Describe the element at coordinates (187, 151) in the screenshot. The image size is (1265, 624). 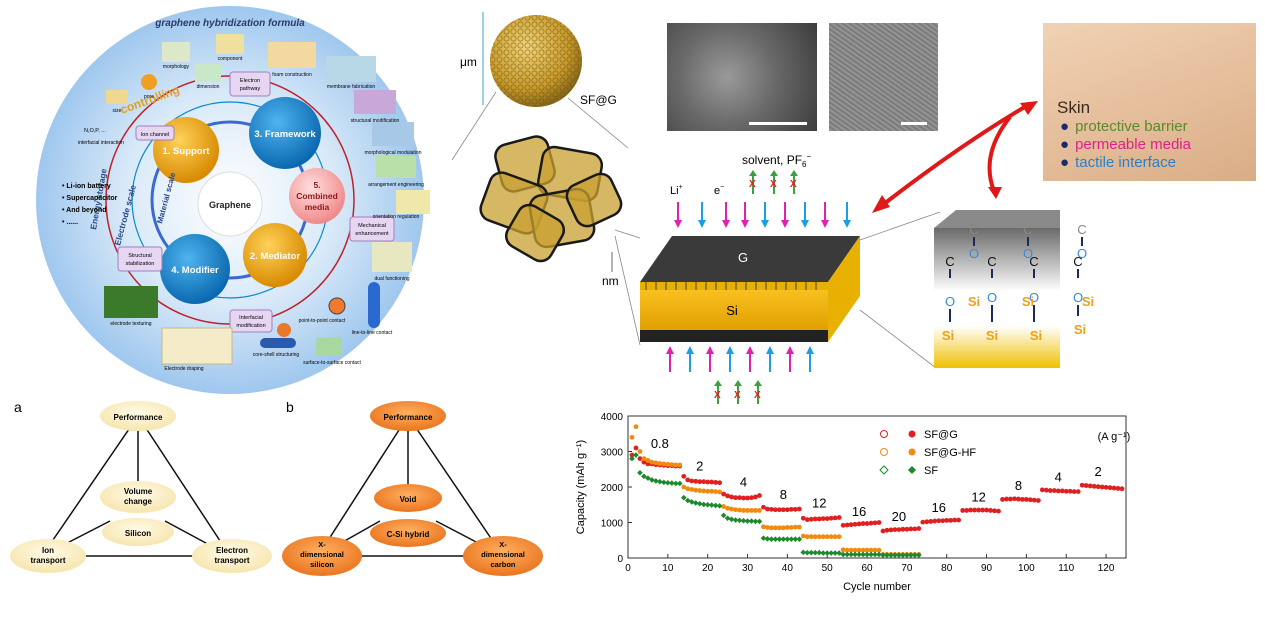
I see `support-label: 1. Support` at that location.